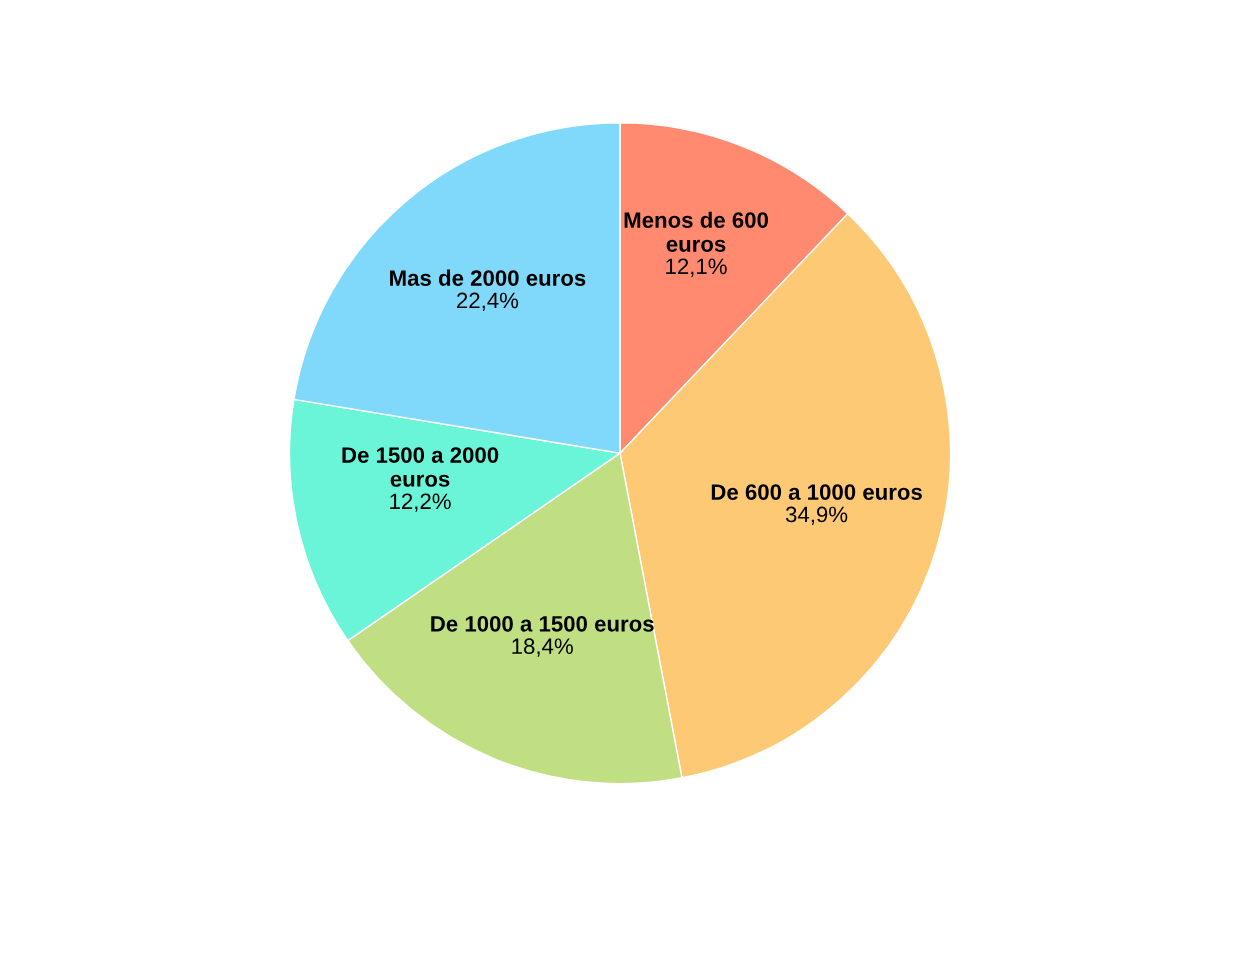 The height and width of the screenshot is (954, 1240). What do you see at coordinates (420, 502) in the screenshot?
I see `data-label: 12,2%` at bounding box center [420, 502].